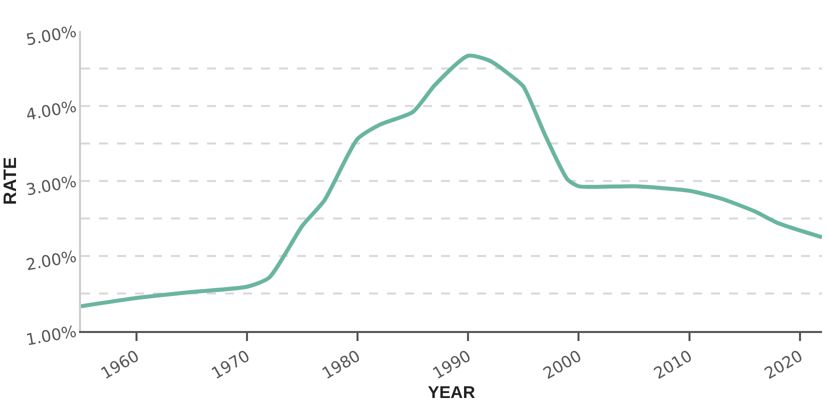 This screenshot has width=830, height=405. I want to click on y-axis-title: RATE, so click(10, 181).